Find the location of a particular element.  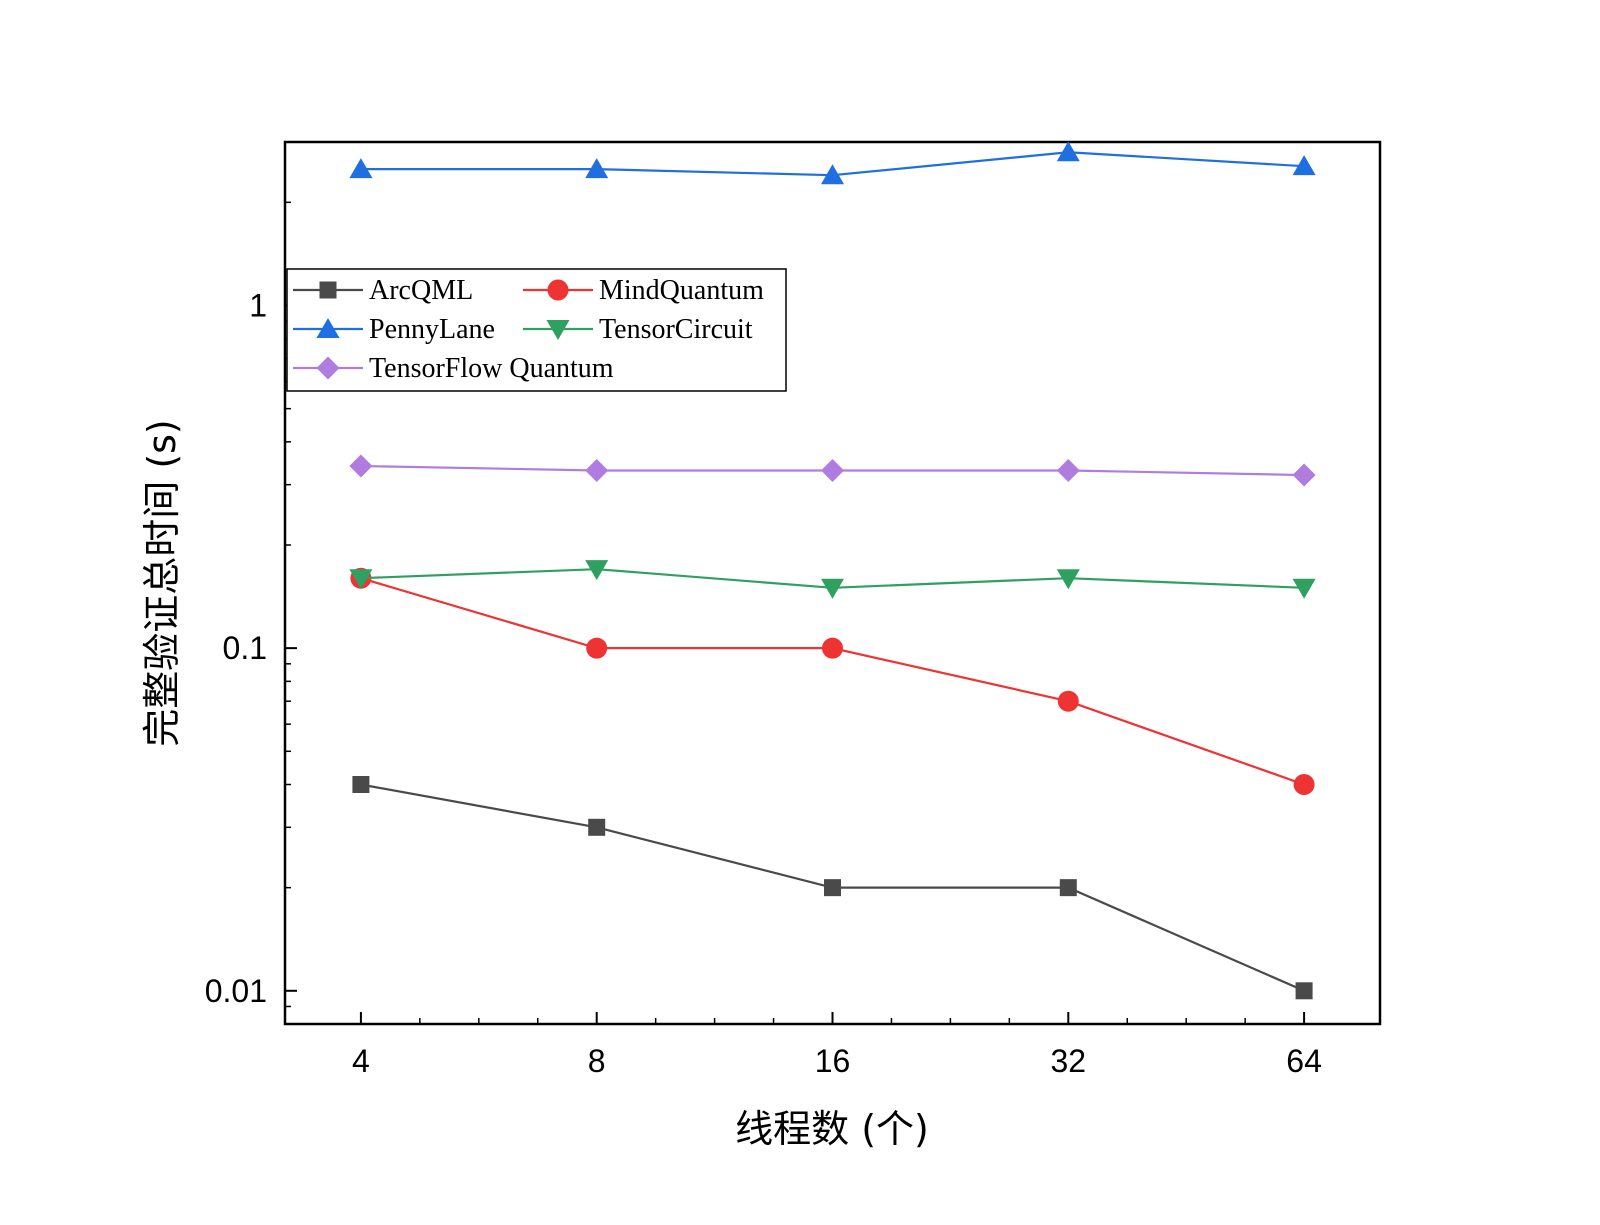

series-mindquantum is located at coordinates (832, 681).